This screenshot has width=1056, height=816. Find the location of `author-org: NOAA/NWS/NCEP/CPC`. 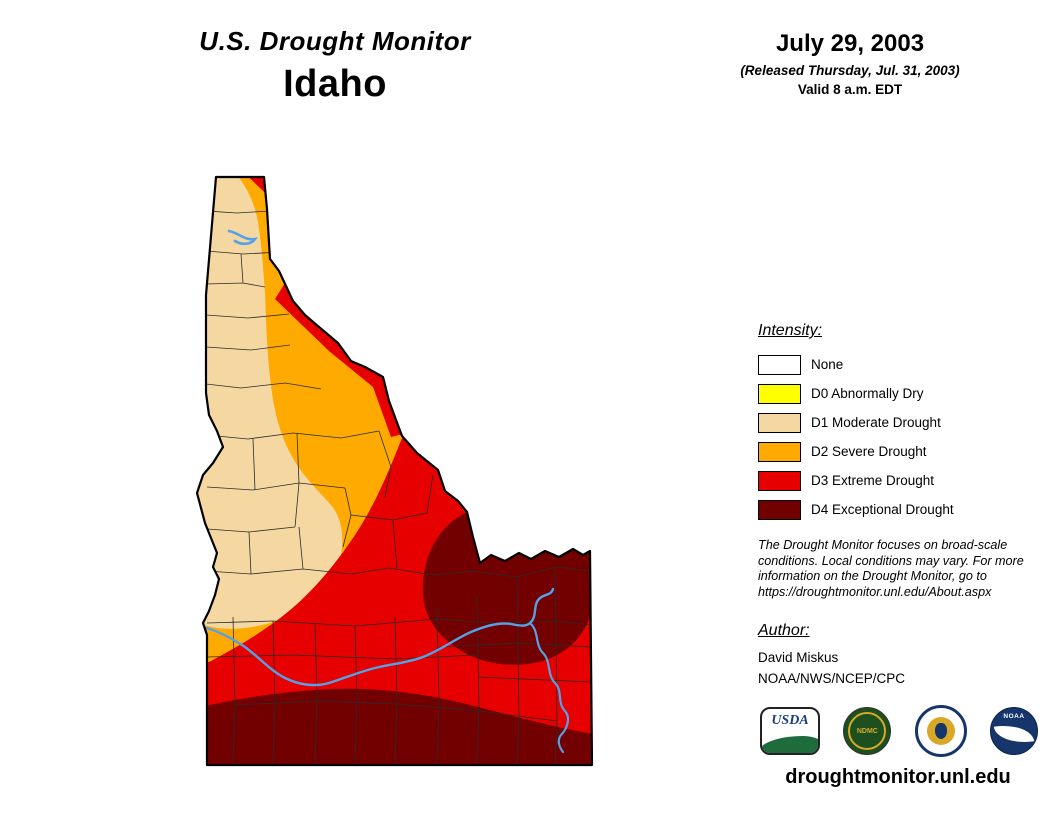

author-org: NOAA/NWS/NCEP/CPC is located at coordinates (832, 678).